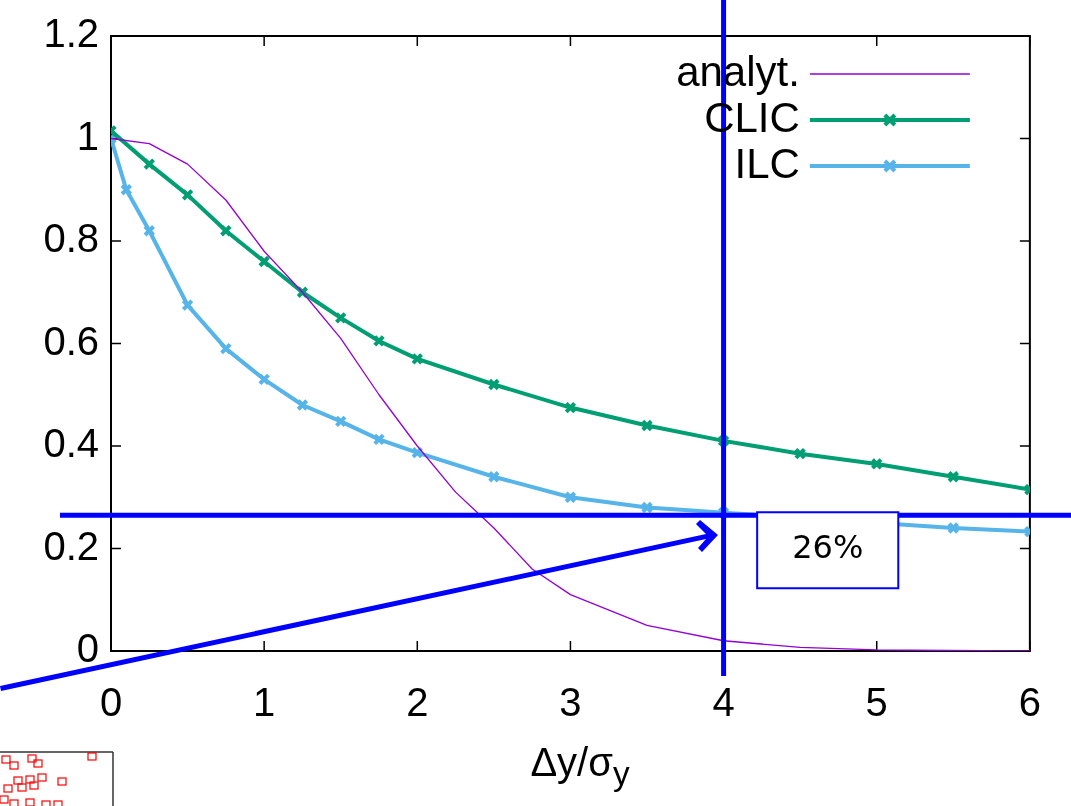  Describe the element at coordinates (828, 547) in the screenshot. I see `annotation: 26%` at that location.